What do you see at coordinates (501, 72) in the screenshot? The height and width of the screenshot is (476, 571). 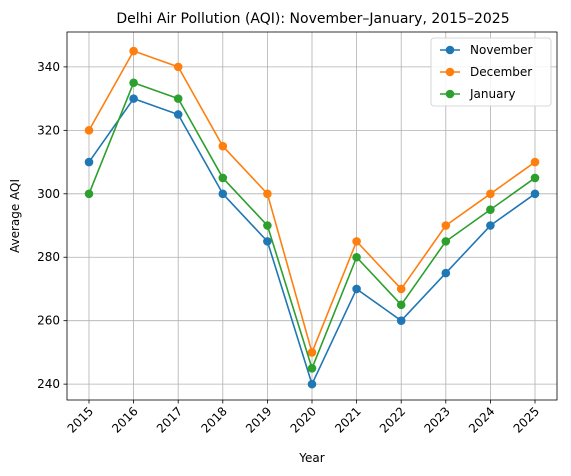 I see `legend-label: December` at bounding box center [501, 72].